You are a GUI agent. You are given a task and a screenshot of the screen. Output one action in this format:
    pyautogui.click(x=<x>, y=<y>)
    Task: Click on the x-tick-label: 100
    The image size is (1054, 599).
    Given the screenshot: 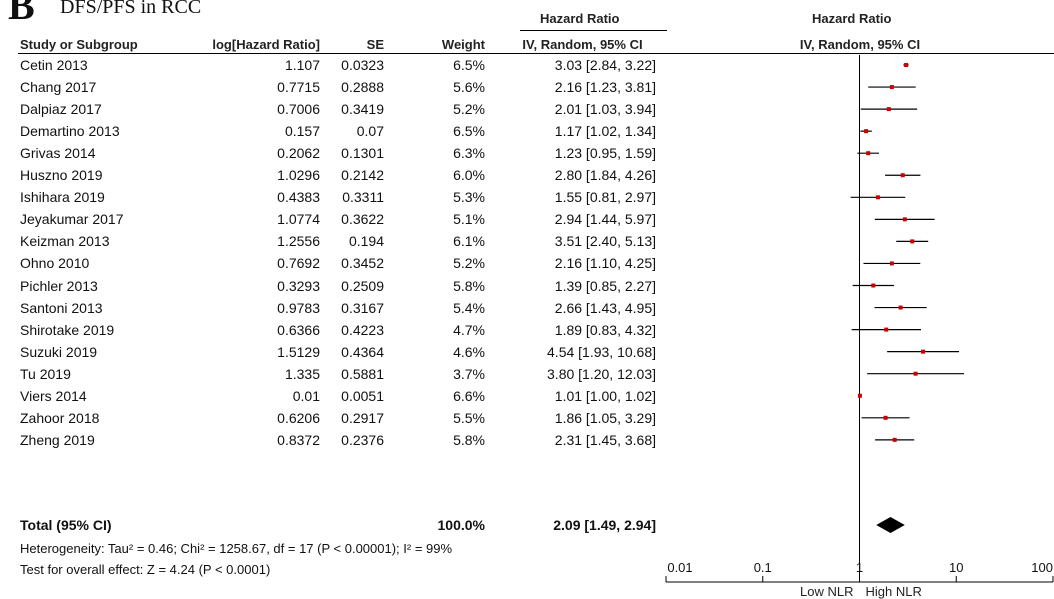 What is the action you would take?
    pyautogui.click(x=1042, y=567)
    